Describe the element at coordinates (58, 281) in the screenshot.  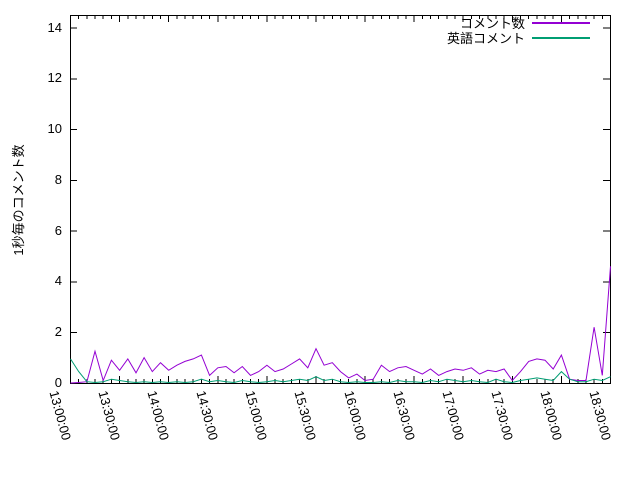
I see `y-tick-label: 4` at that location.